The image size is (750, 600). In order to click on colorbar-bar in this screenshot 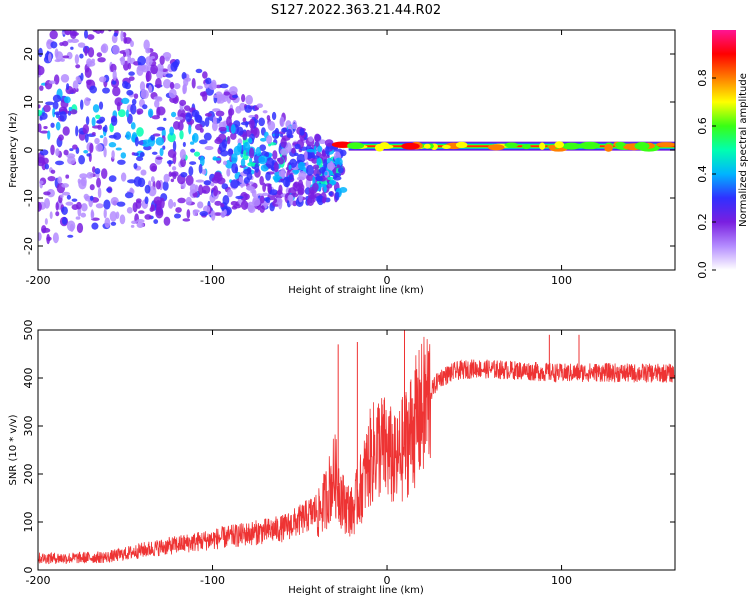, I will do `click(724, 150)`.